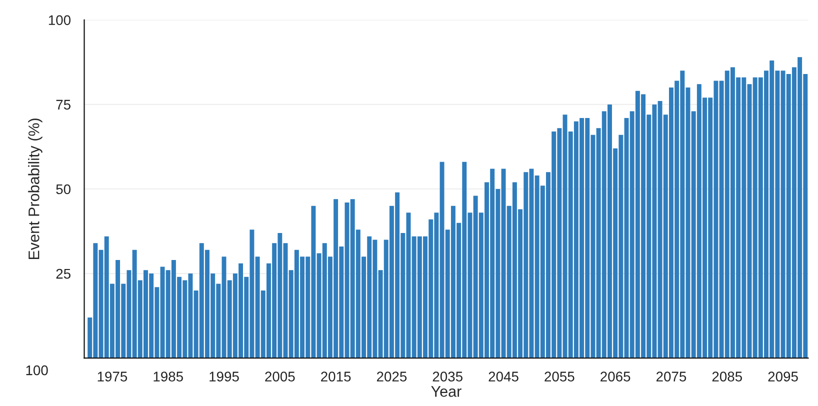 The height and width of the screenshot is (406, 818). I want to click on x-tick-label: 2075, so click(671, 377).